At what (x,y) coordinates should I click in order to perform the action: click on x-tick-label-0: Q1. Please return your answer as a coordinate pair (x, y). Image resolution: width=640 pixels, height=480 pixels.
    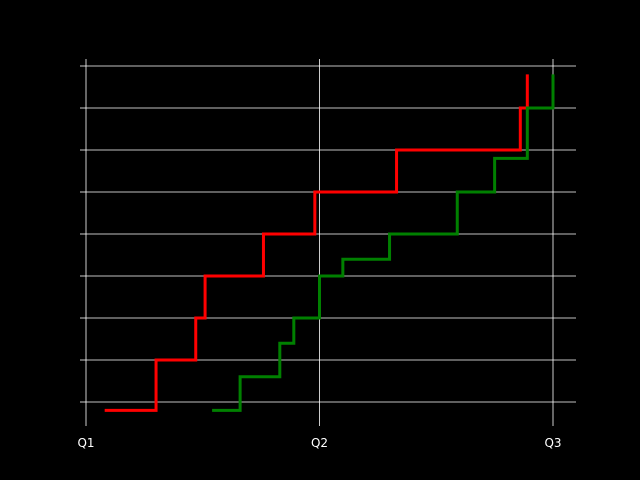
    Looking at the image, I should click on (85, 443).